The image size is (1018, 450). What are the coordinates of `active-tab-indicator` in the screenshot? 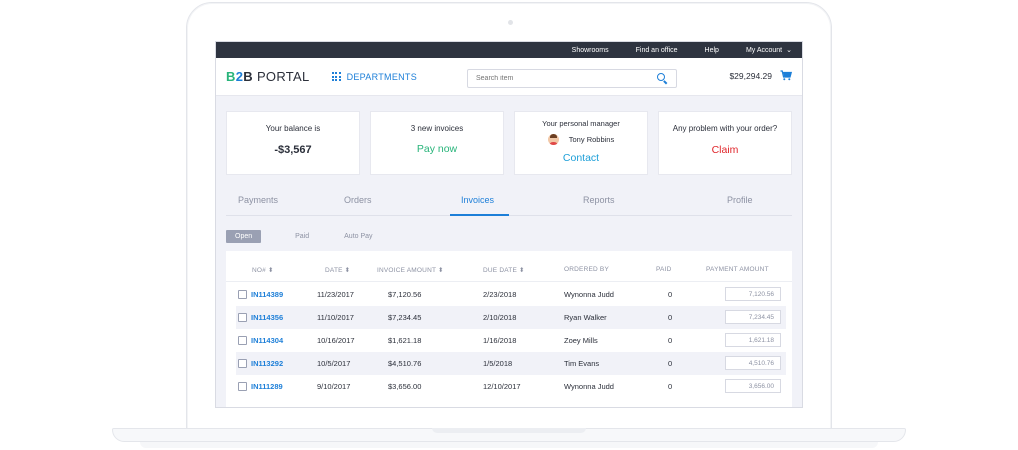 It's located at (479, 215).